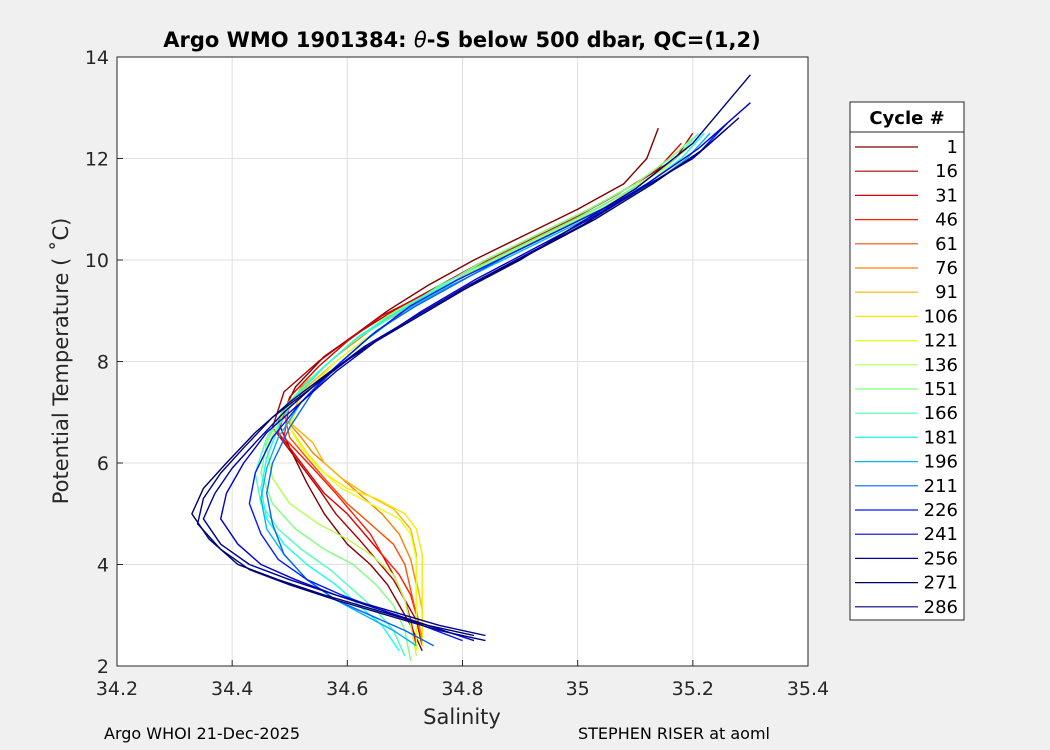  What do you see at coordinates (941, 341) in the screenshot?
I see `legend-label: 121` at bounding box center [941, 341].